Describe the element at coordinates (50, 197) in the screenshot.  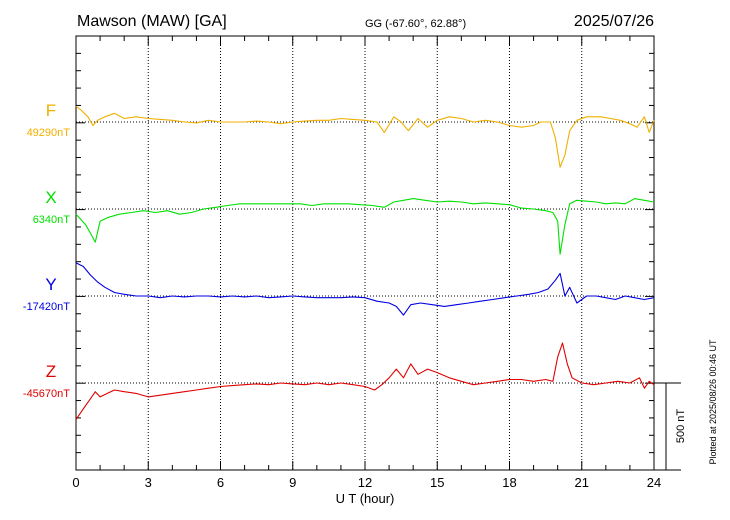
I see `series-name-x: X` at that location.